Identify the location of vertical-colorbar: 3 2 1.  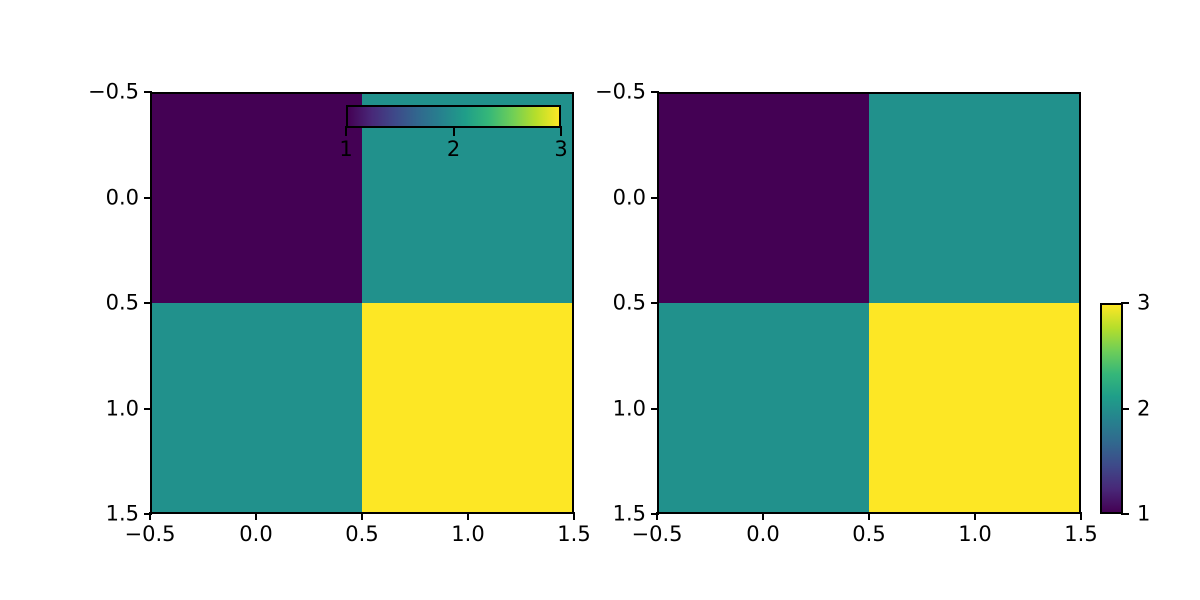
(1125, 408).